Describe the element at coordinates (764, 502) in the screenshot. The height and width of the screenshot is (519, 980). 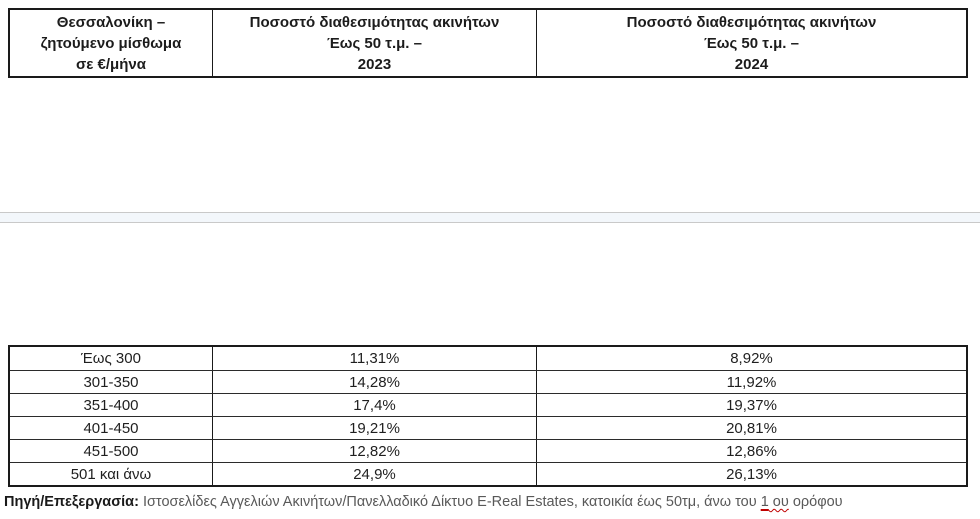
I see `spellcheck-flagged-number: 1` at that location.